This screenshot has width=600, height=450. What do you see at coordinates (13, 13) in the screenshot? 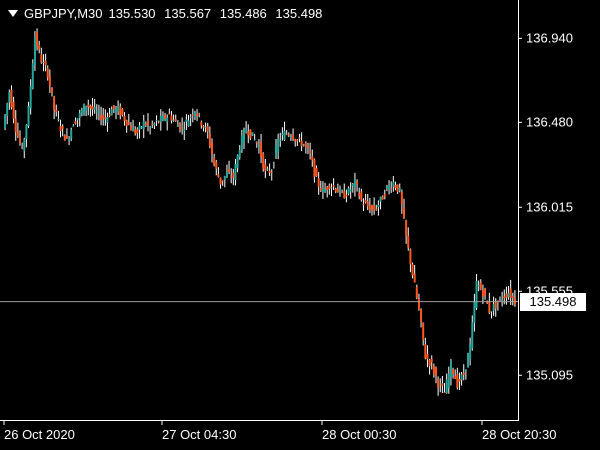
I see `triangle-down-icon` at bounding box center [13, 13].